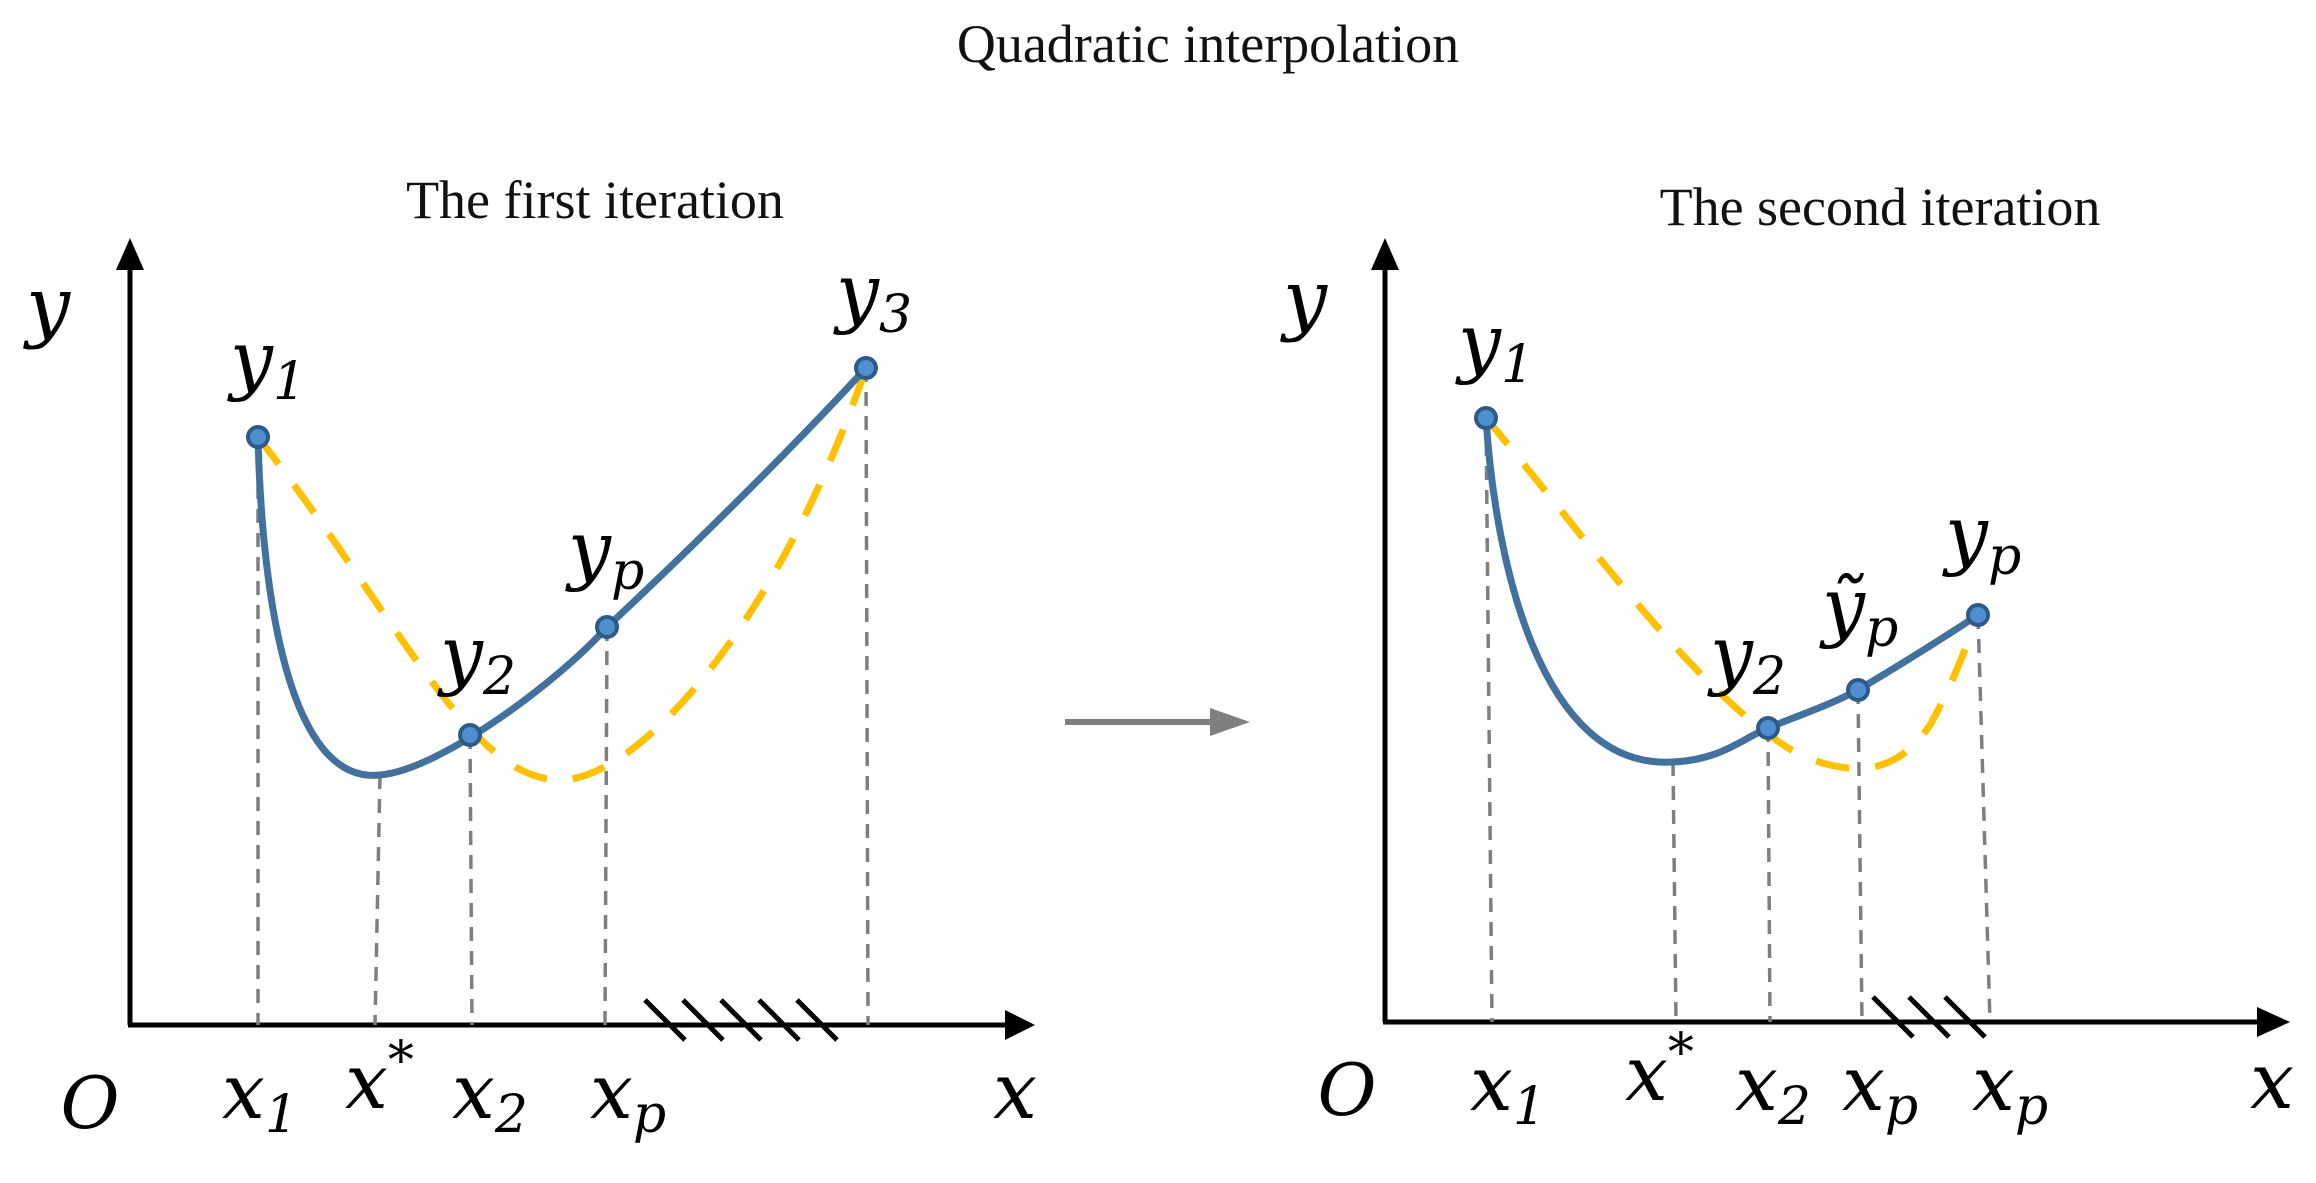 The height and width of the screenshot is (1183, 2316). Describe the element at coordinates (872, 296) in the screenshot. I see `label-y3: y3` at that location.